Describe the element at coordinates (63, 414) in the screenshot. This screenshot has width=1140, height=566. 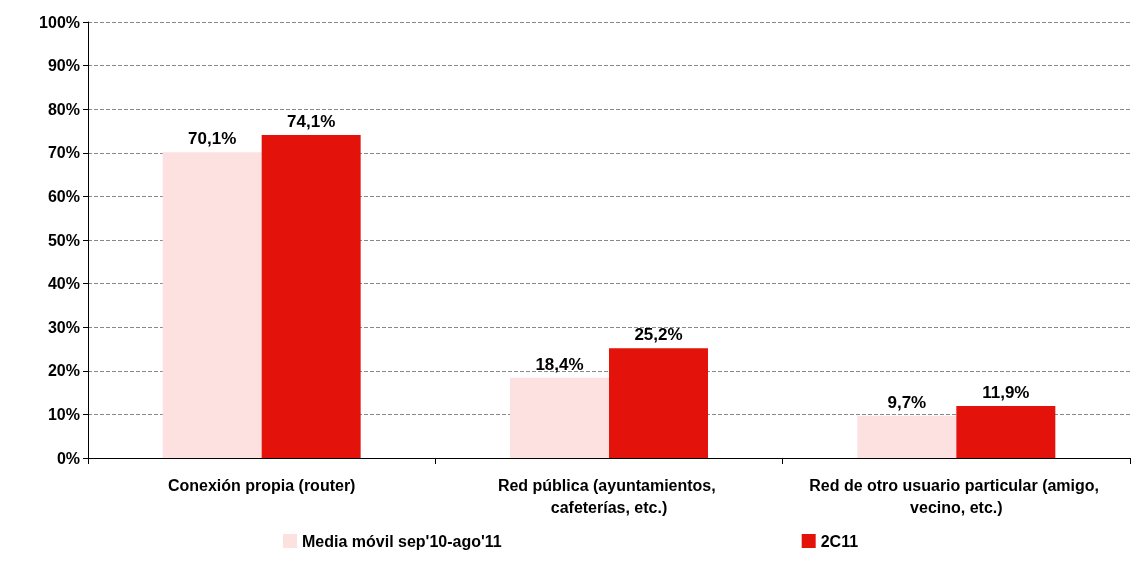
I see `y-tick-label: 10%` at that location.